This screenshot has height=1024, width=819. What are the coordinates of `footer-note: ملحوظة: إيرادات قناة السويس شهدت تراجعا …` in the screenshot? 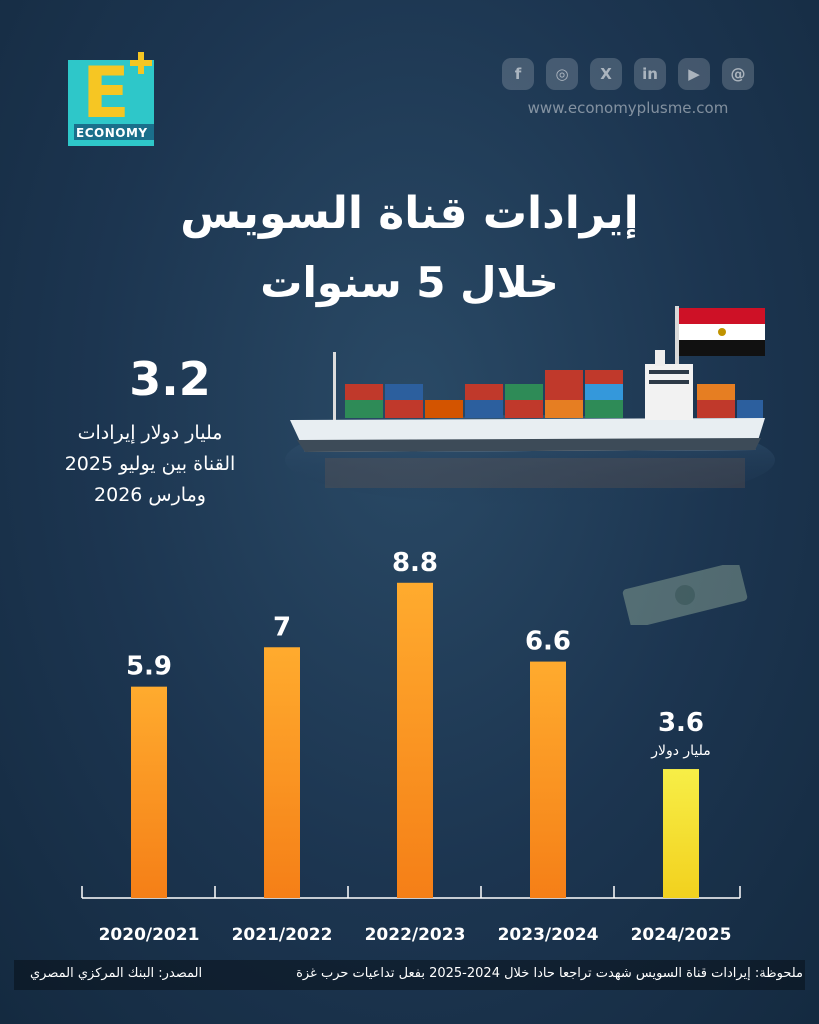 It's located at (549, 973).